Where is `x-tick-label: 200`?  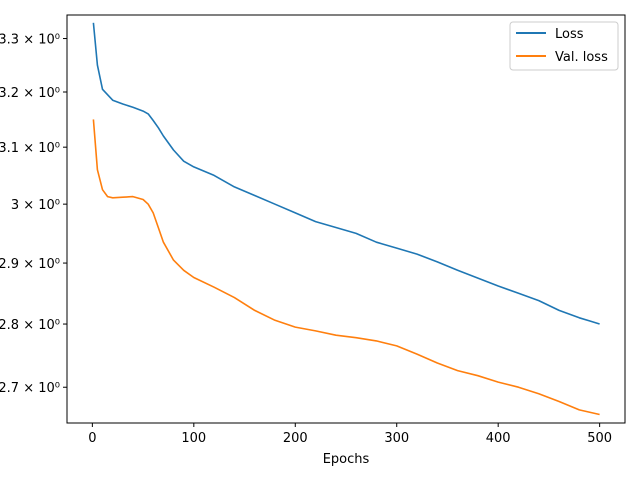 x-tick-label: 200 is located at coordinates (295, 438).